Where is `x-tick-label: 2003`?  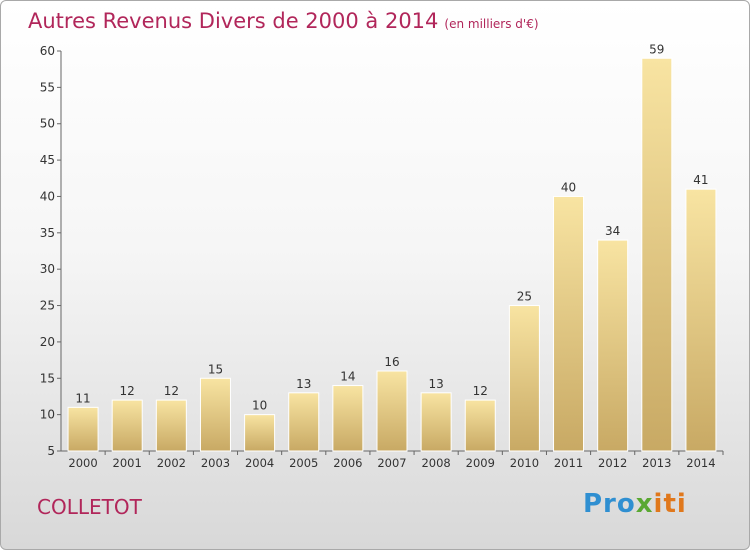 x-tick-label: 2003 is located at coordinates (215, 463).